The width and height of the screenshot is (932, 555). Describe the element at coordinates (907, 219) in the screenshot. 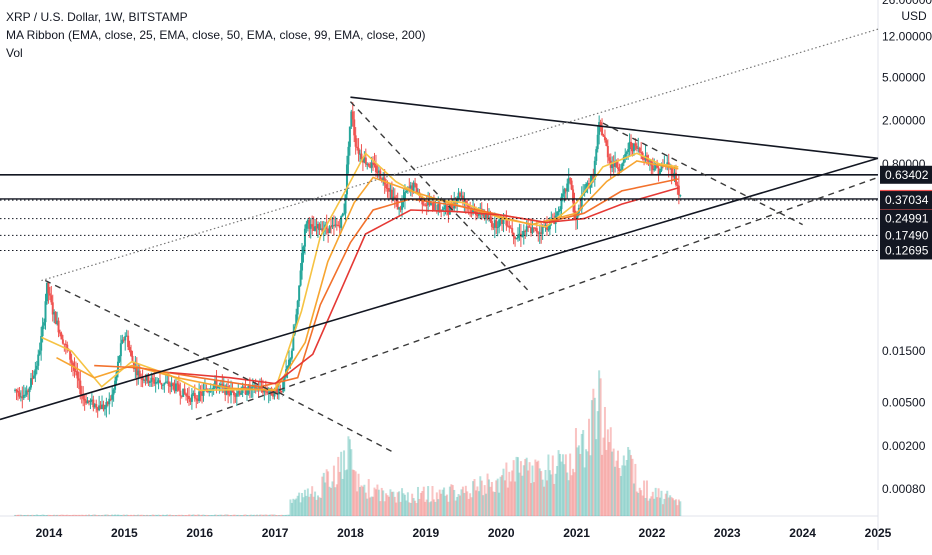

I see `price-label: 0.24991` at that location.